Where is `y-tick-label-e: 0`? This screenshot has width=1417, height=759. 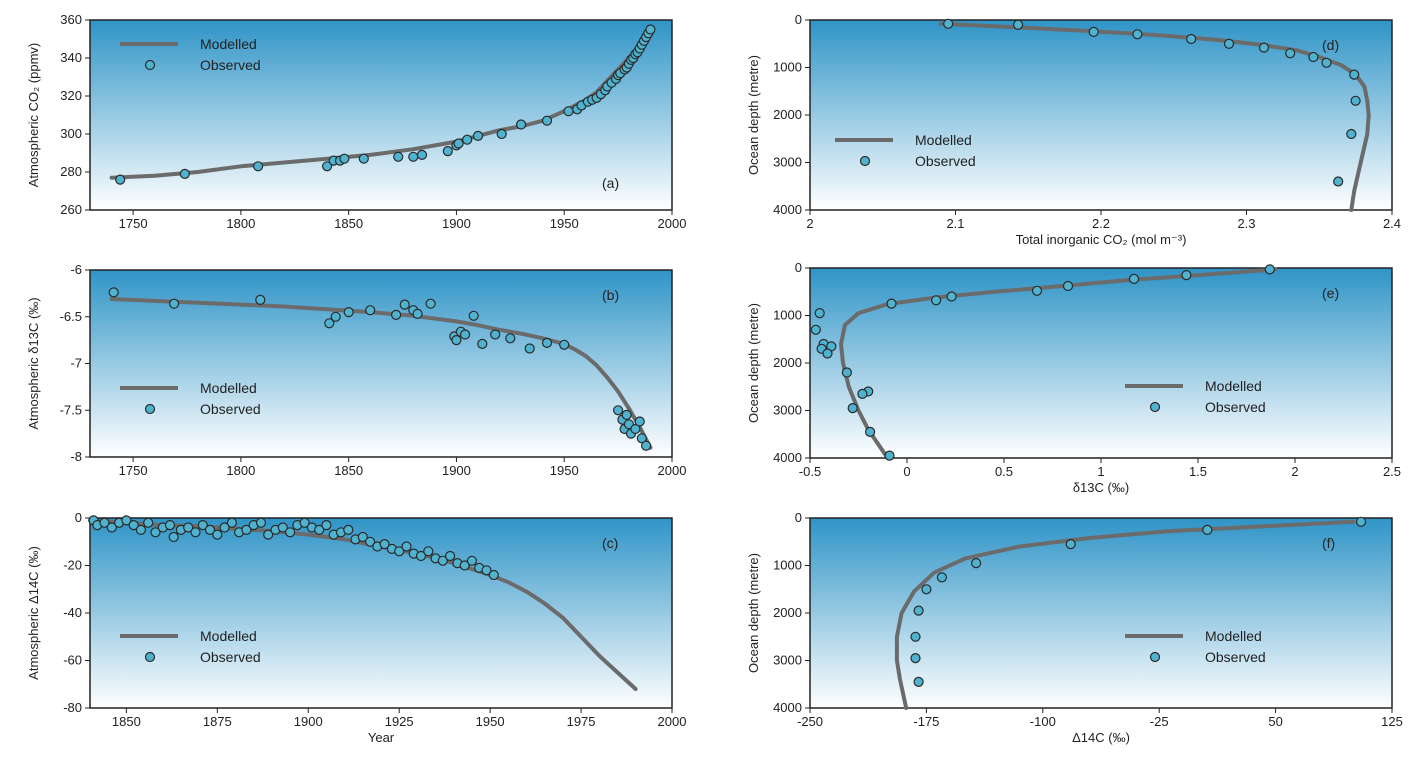
y-tick-label-e: 0 is located at coordinates (798, 267).